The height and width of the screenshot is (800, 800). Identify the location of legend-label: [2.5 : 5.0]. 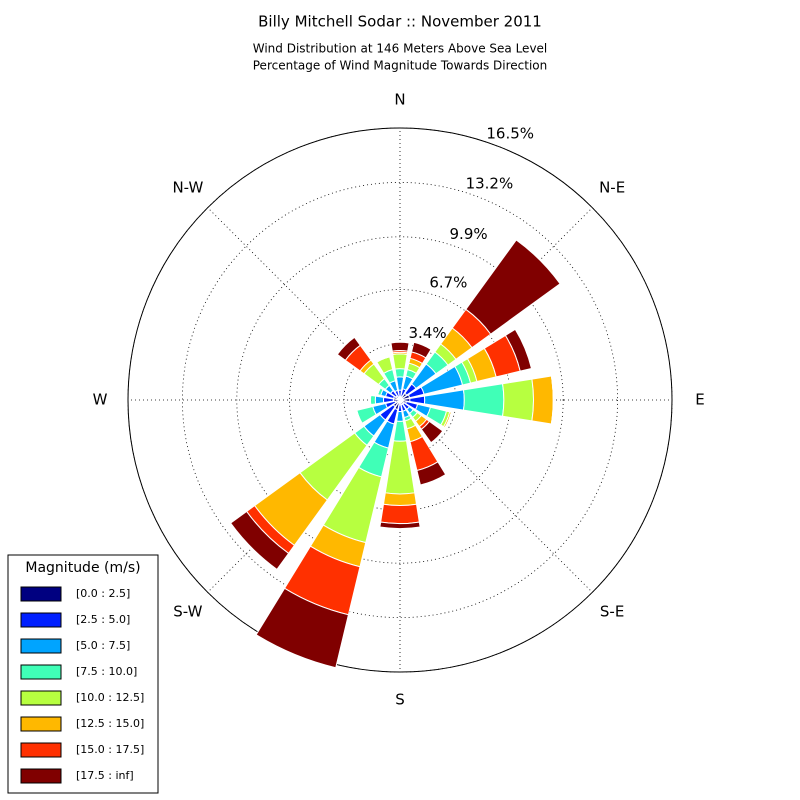
(103, 619).